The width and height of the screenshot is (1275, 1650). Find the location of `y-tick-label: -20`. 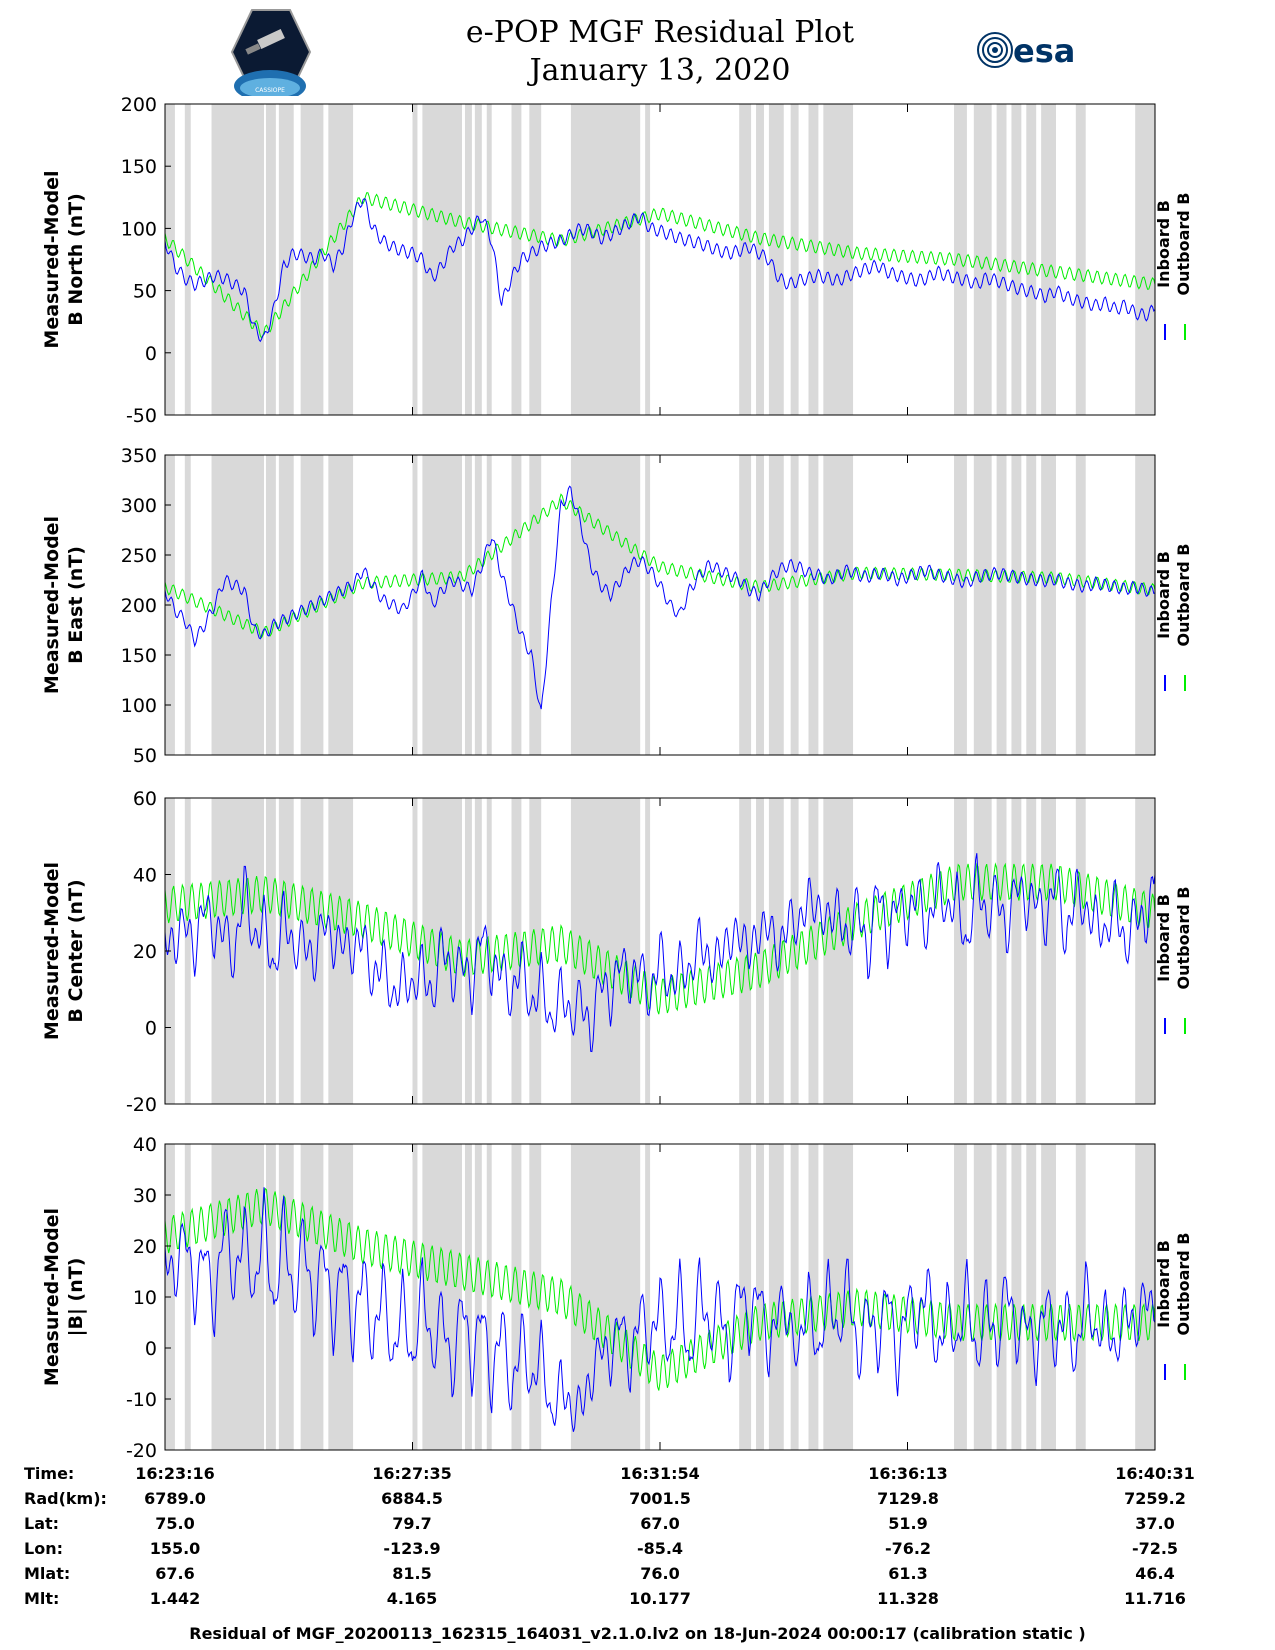

y-tick-label: -20 is located at coordinates (141, 1105).